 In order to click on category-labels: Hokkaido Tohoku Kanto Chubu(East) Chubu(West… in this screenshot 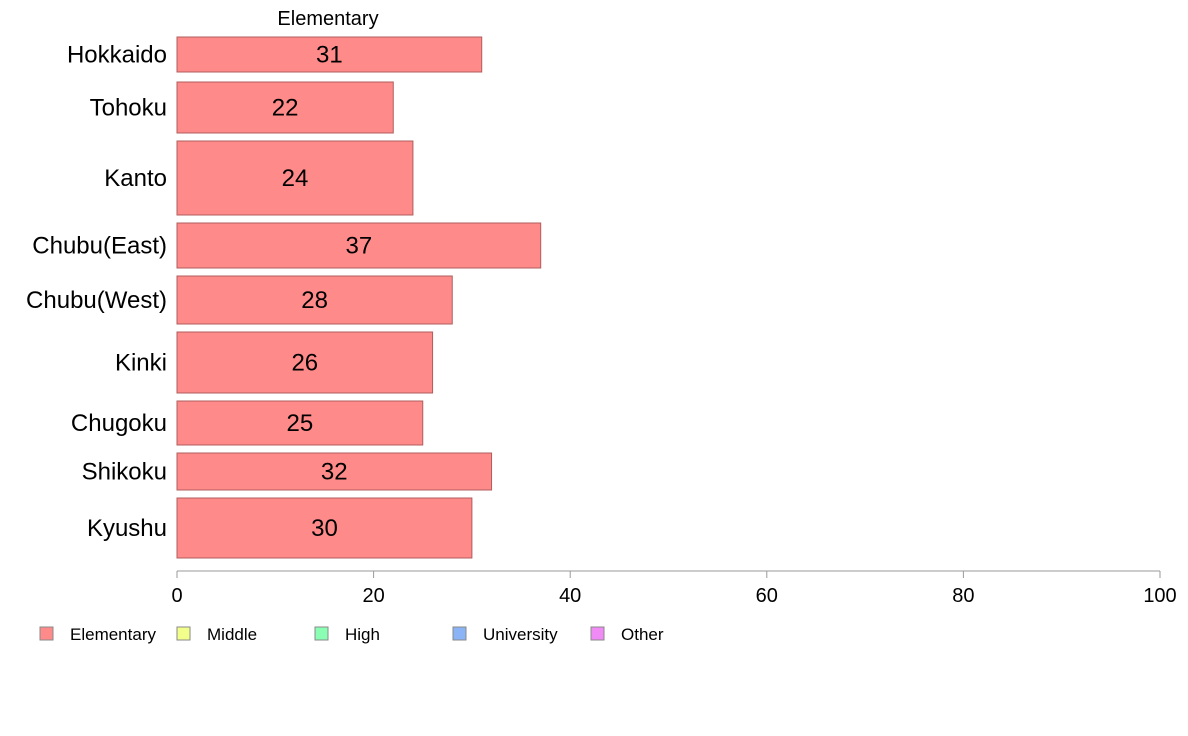, I will do `click(96, 292)`.